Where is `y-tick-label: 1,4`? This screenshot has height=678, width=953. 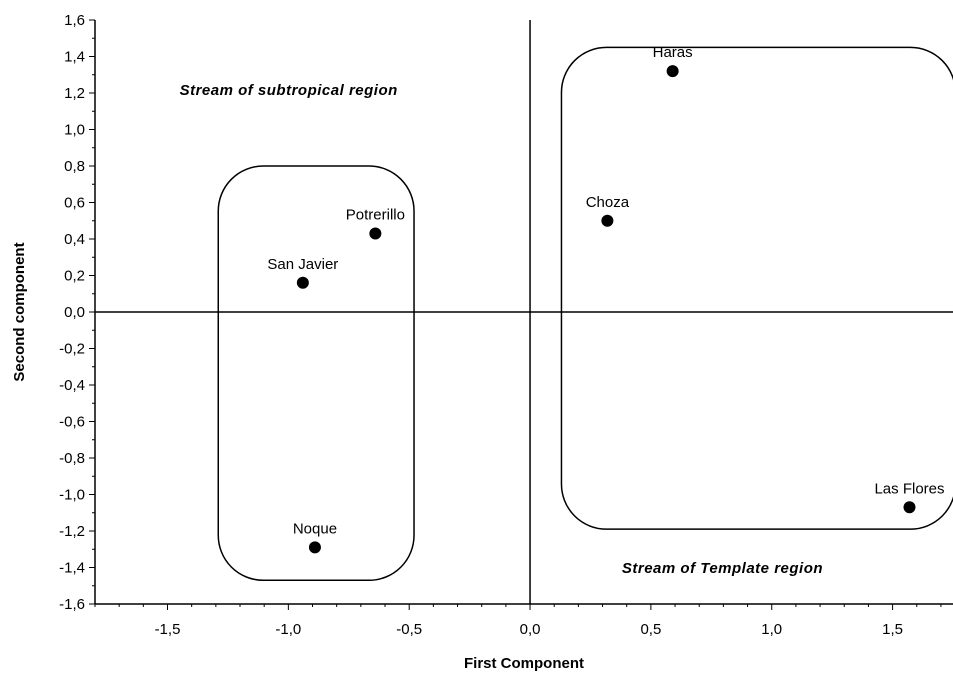
y-tick-label: 1,4 is located at coordinates (74, 57).